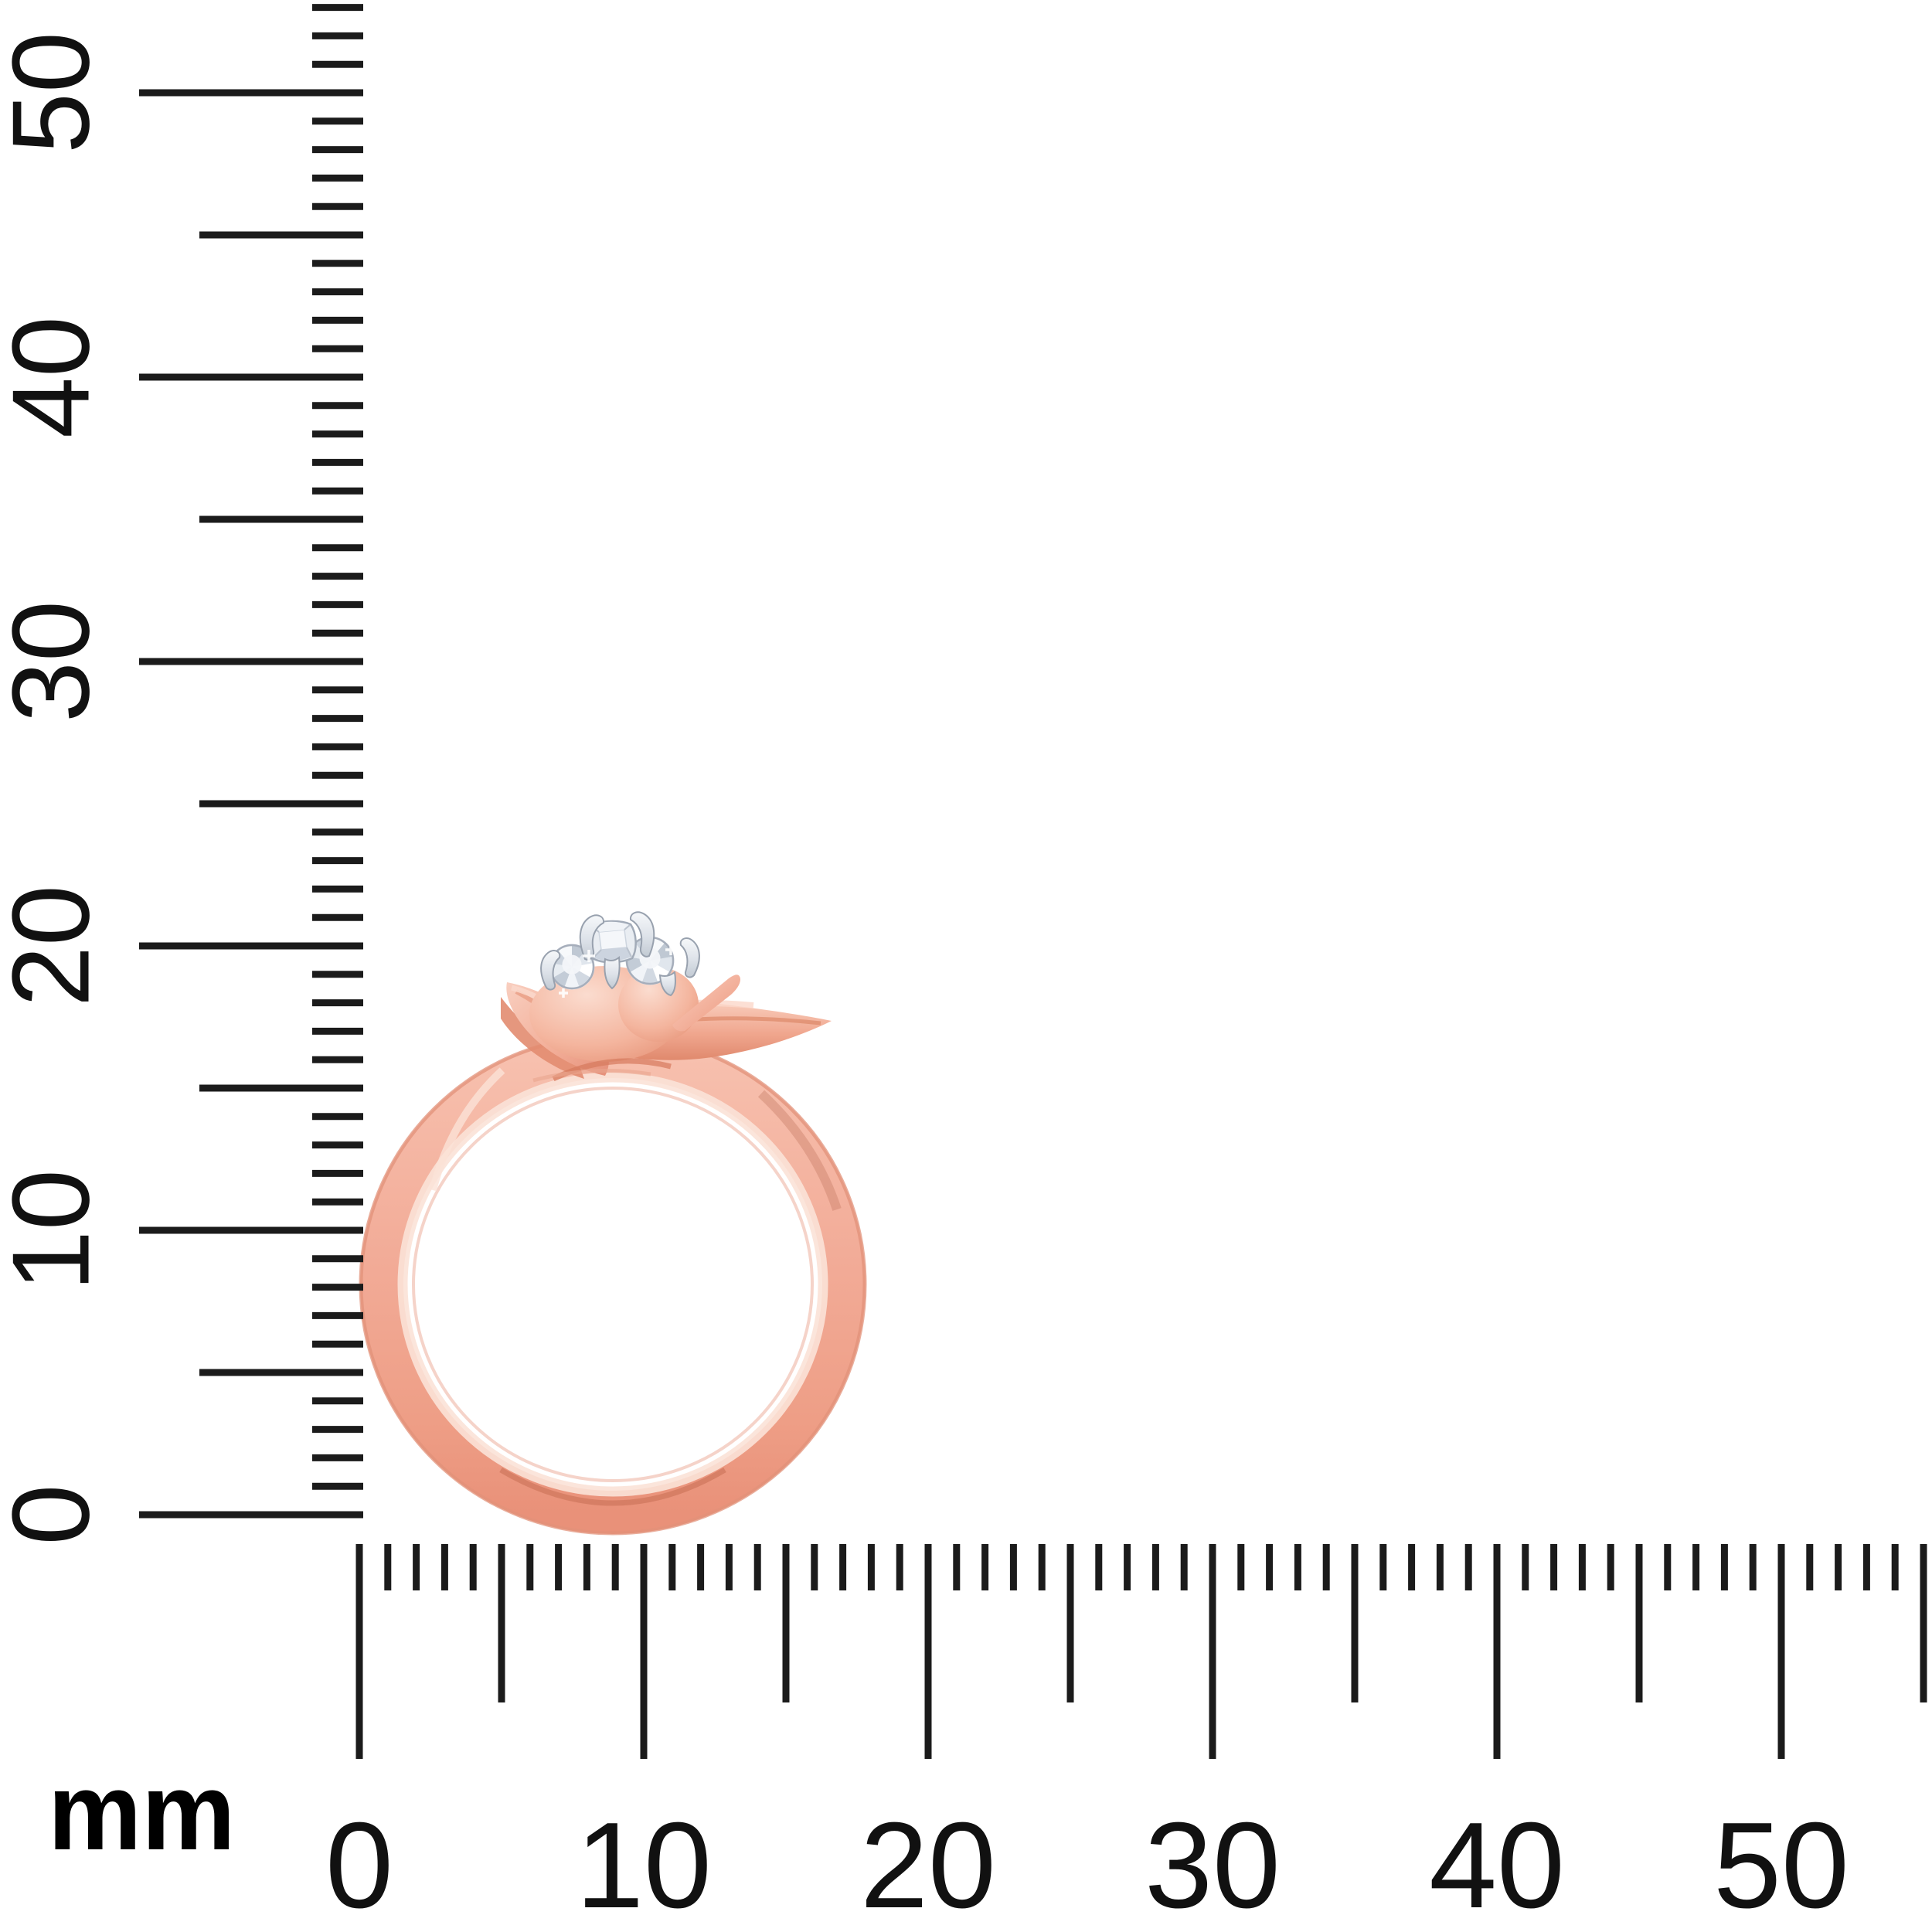  I want to click on band-right-reflection, so click(800, 1150).